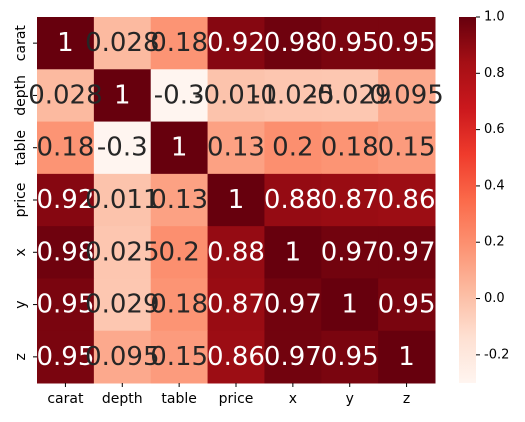  I want to click on y-tick-label: table, so click(21, 147).